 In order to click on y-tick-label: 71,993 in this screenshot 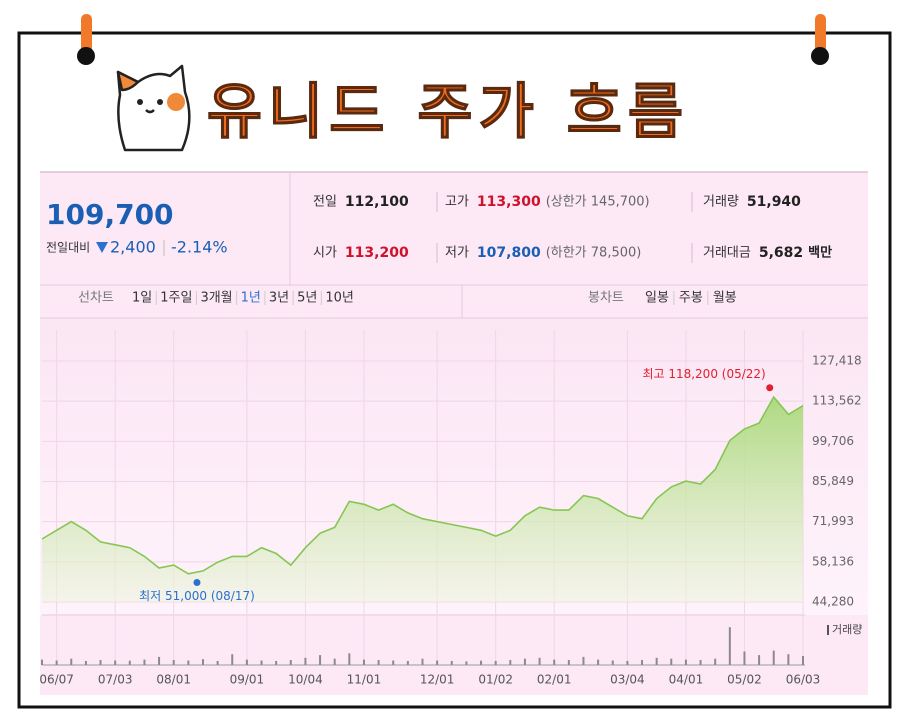, I will do `click(833, 521)`.